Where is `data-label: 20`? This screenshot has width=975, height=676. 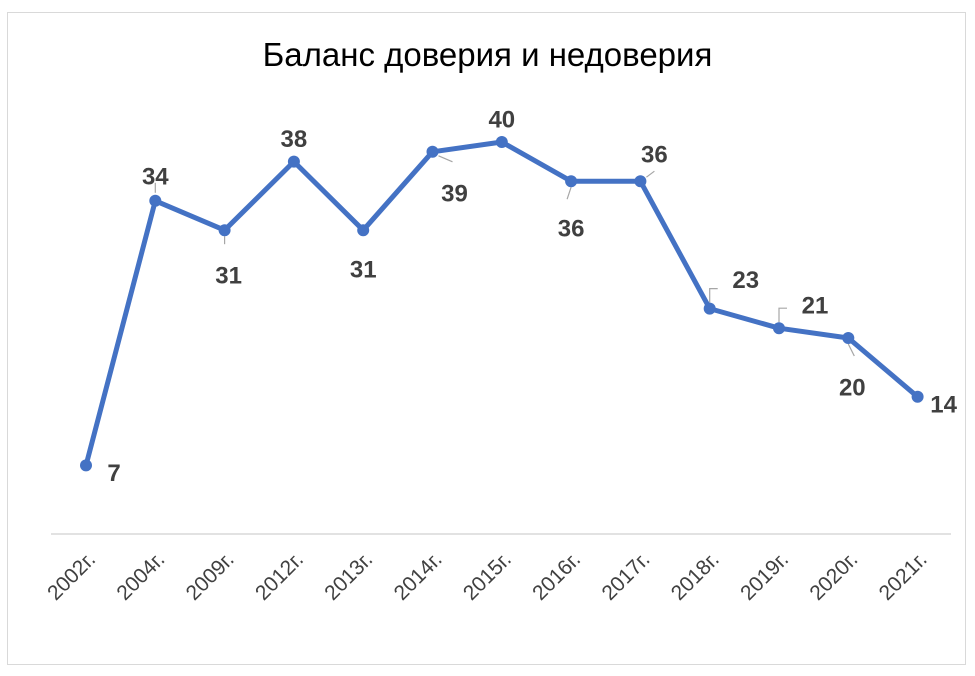
data-label: 20 is located at coordinates (852, 388).